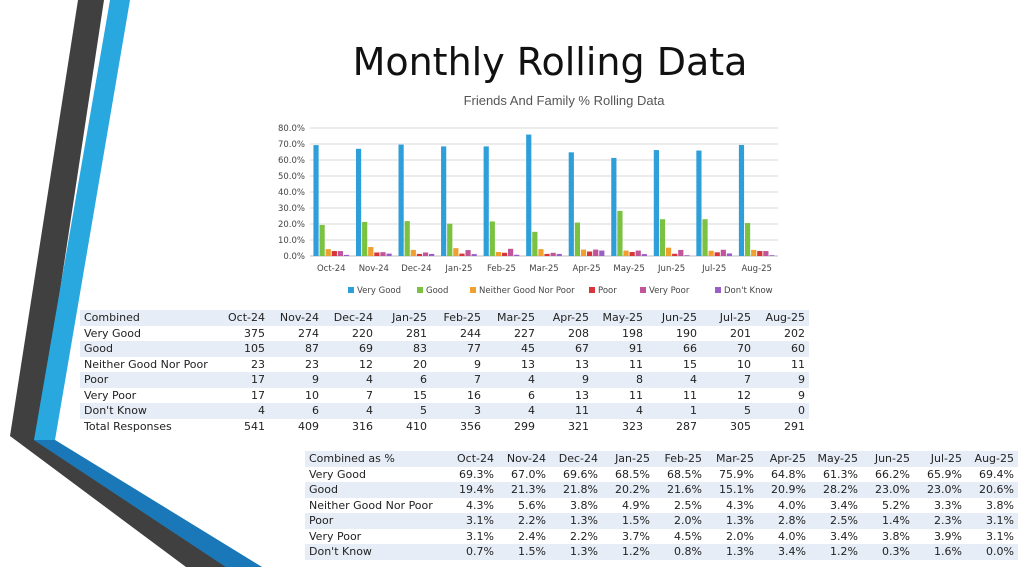 The height and width of the screenshot is (567, 1035). Describe the element at coordinates (366, 364) in the screenshot. I see `table-cell: 12` at that location.